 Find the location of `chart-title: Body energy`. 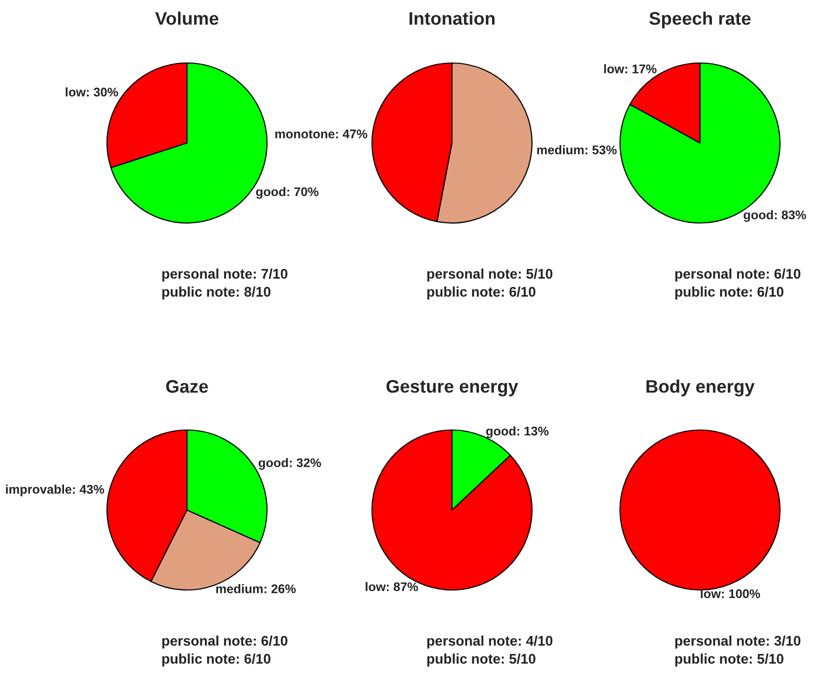

chart-title: Body energy is located at coordinates (700, 388).